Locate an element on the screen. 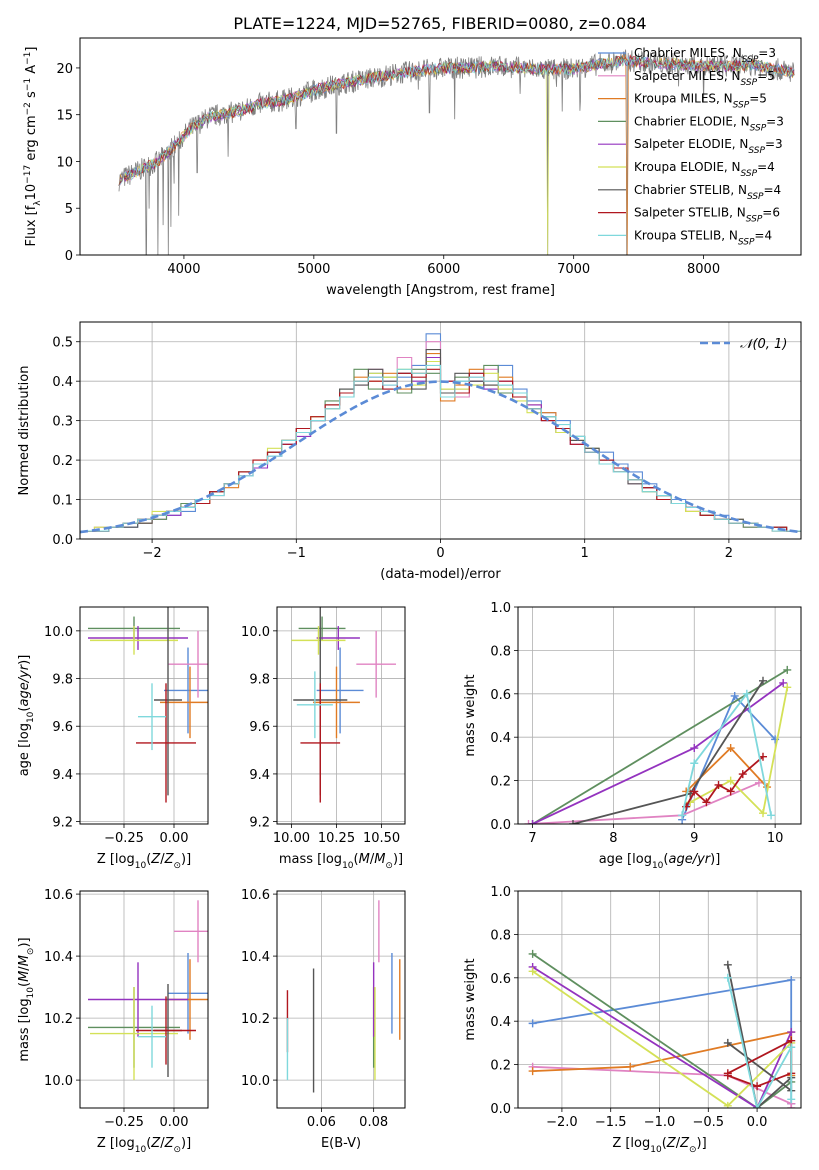  label-part: s is located at coordinates (31, 96).